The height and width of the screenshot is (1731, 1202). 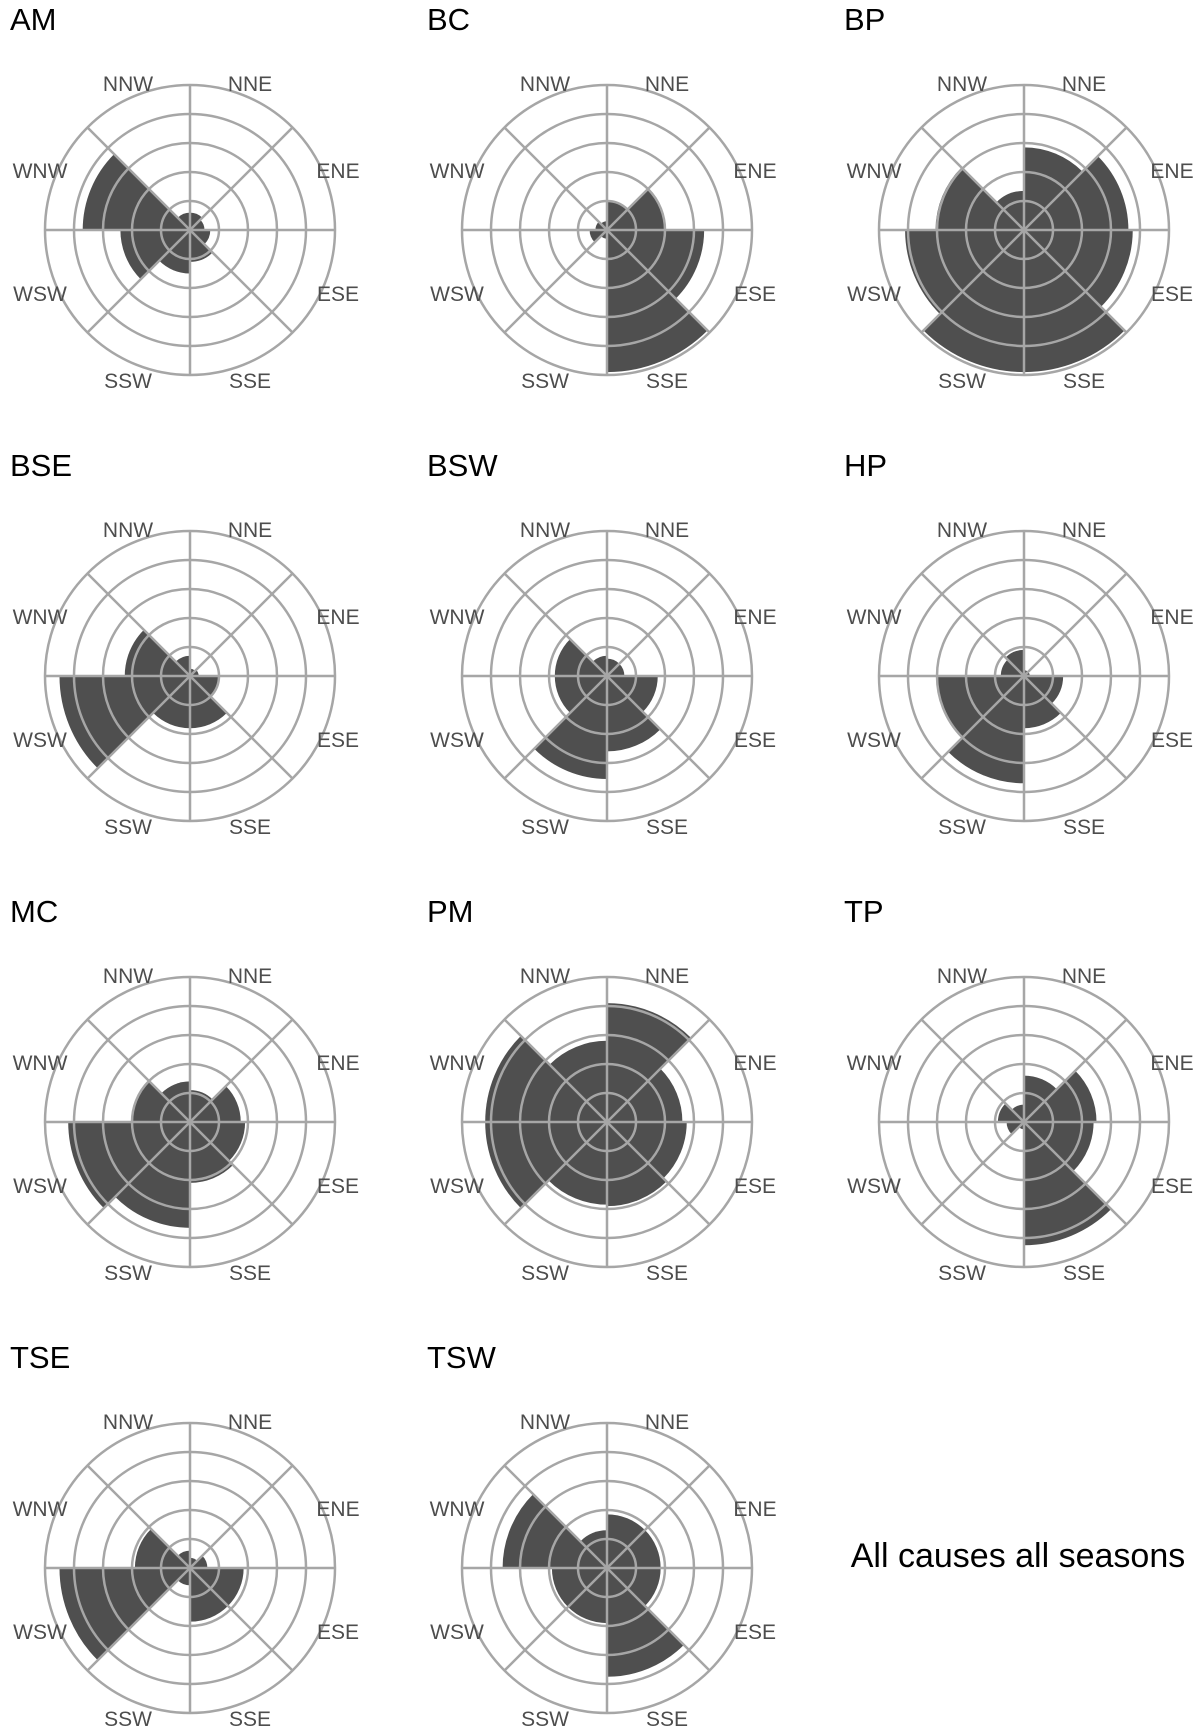 What do you see at coordinates (34, 911) in the screenshot?
I see `panel-title: MC` at bounding box center [34, 911].